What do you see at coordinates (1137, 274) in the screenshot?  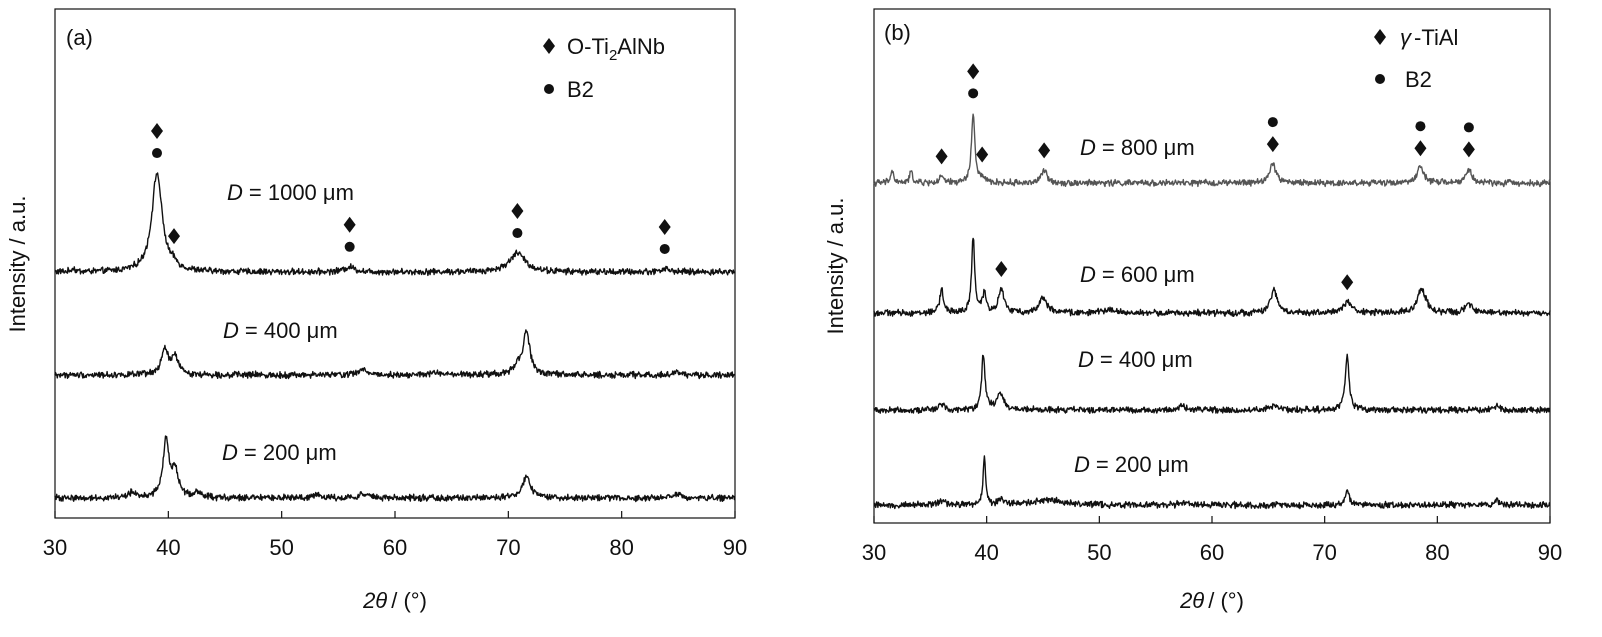 I see `panel-b-series-label-600um: D = 600 μm` at bounding box center [1137, 274].